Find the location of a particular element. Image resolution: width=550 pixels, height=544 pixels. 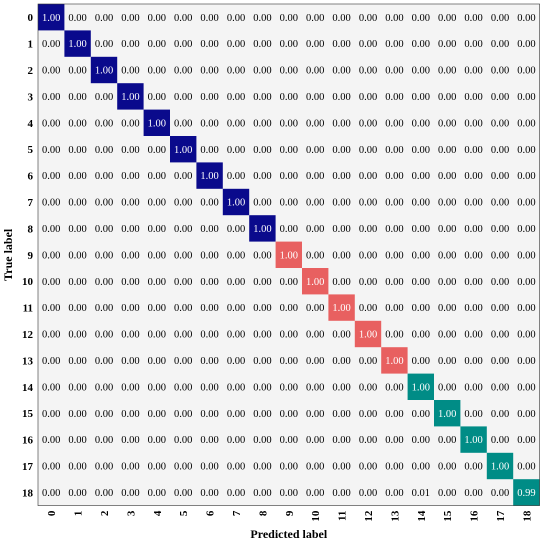

y-tick-label: 2 is located at coordinates (31, 71).